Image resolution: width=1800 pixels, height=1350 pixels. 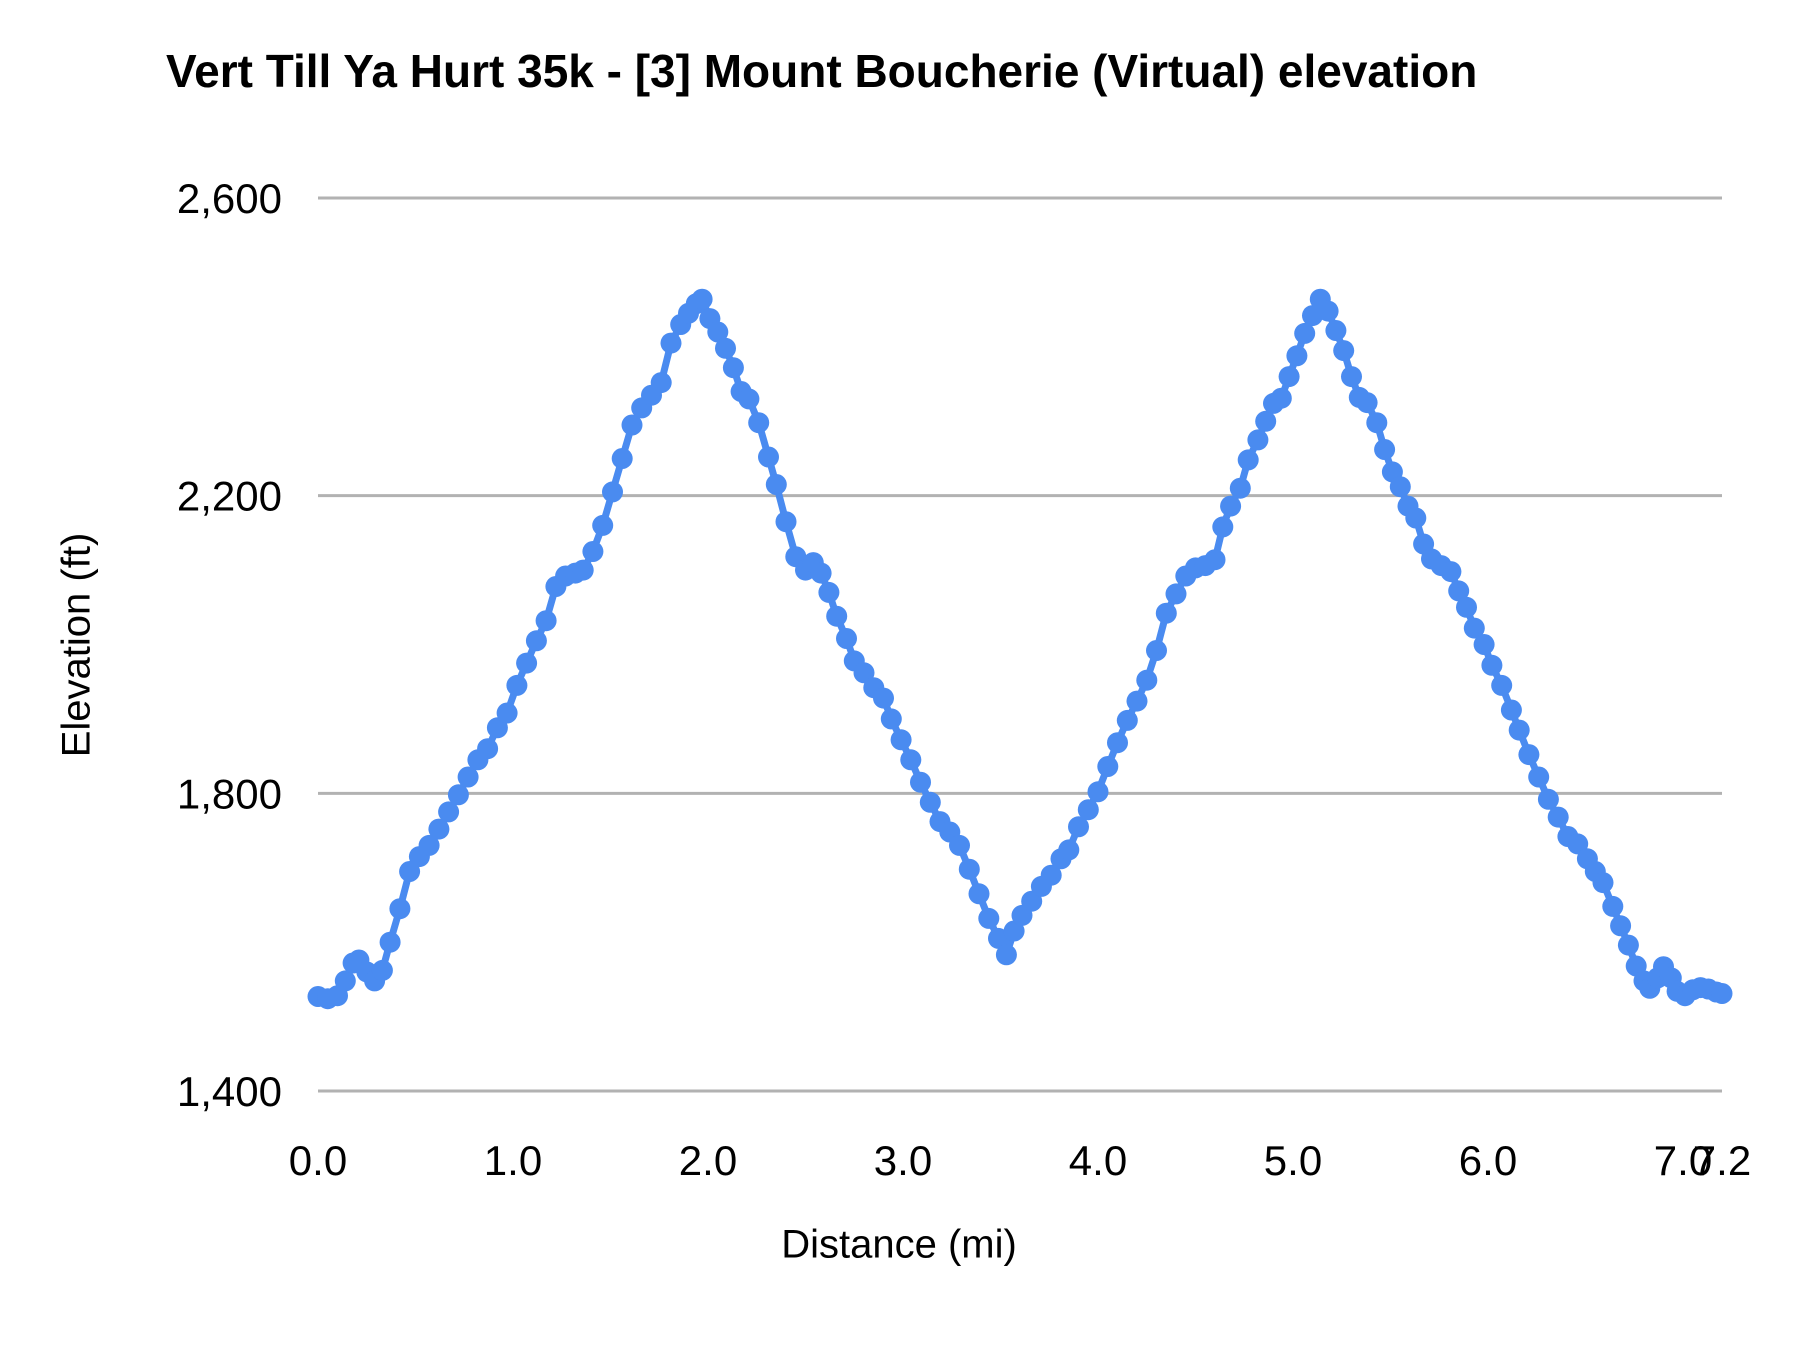 What do you see at coordinates (1722, 1160) in the screenshot?
I see `x-tick-label: 7.2` at bounding box center [1722, 1160].